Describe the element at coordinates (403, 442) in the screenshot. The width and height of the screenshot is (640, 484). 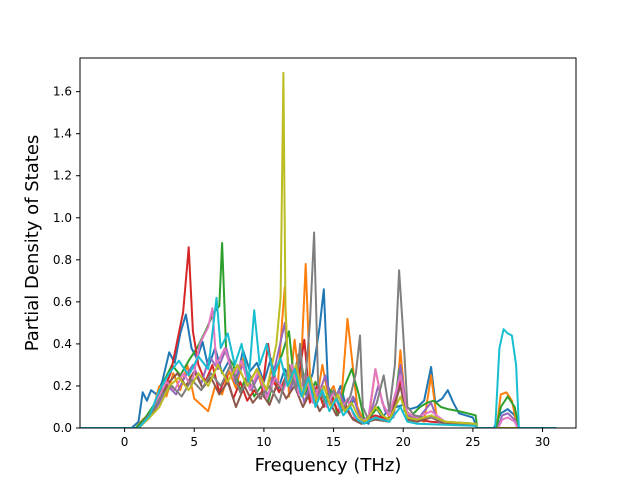
I see `x-tick-label: 20` at that location.